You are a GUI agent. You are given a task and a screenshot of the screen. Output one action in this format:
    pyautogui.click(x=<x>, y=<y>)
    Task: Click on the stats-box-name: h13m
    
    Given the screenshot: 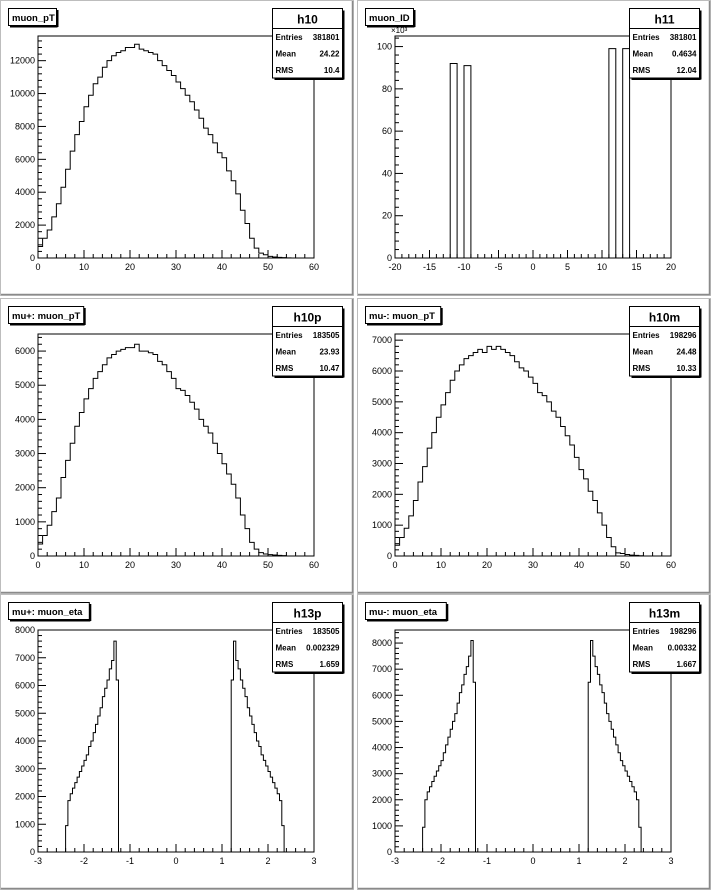 What is the action you would take?
    pyautogui.click(x=664, y=614)
    